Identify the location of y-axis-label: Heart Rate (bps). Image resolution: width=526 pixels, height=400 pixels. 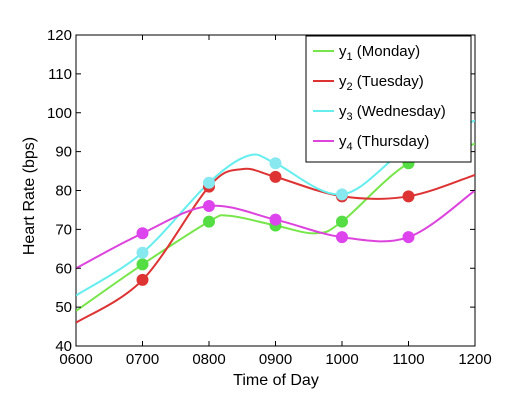
(29, 196).